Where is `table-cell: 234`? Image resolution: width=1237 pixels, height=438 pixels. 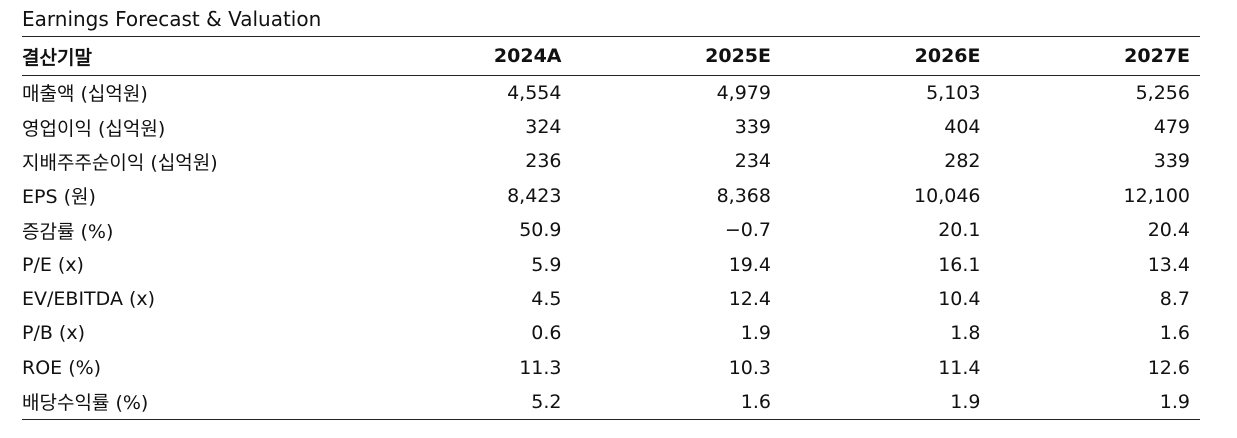
table-cell: 234 is located at coordinates (752, 161).